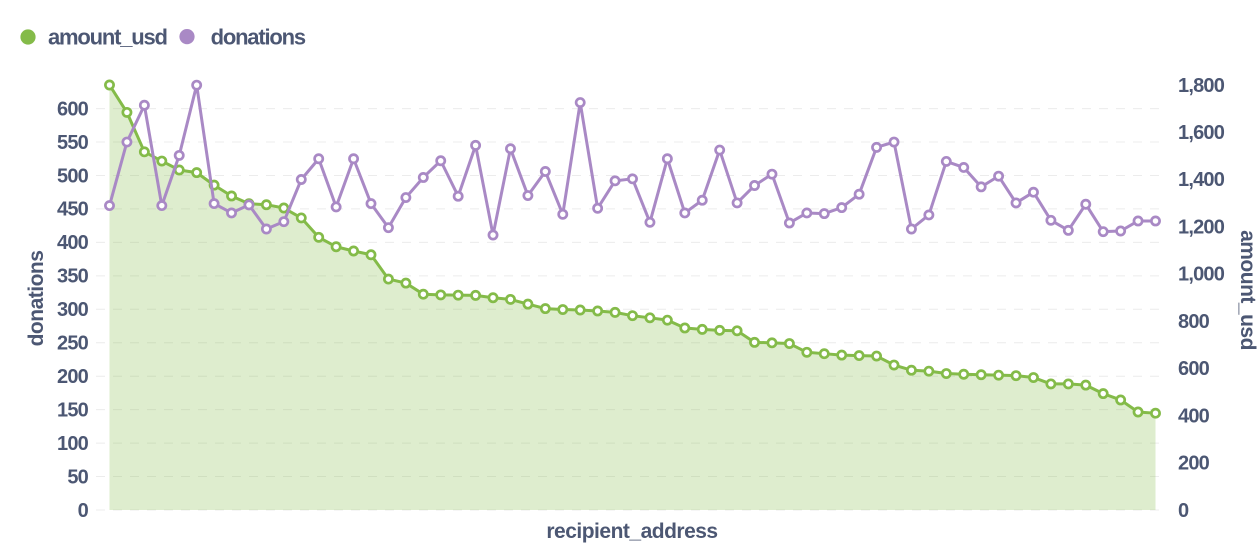 The width and height of the screenshot is (1260, 558). What do you see at coordinates (1201, 133) in the screenshot?
I see `svg-text: 1,600` at bounding box center [1201, 133].